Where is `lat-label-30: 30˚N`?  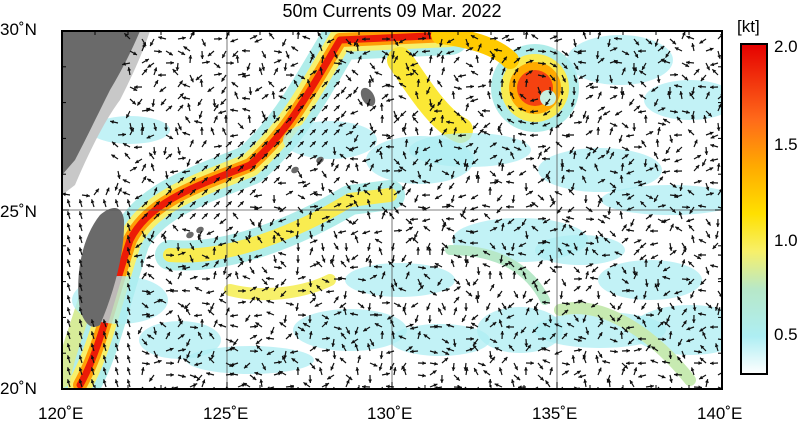
lat-label-30: 30˚N is located at coordinates (18, 29).